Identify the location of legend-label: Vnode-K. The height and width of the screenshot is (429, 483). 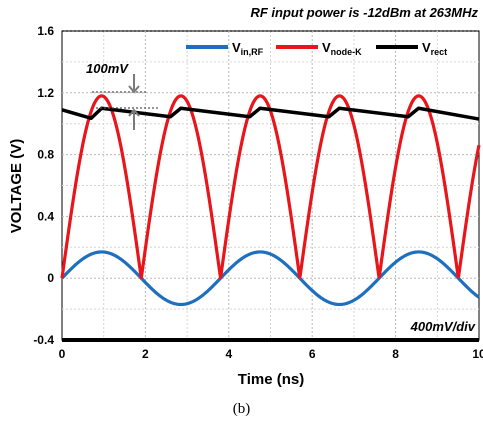
(342, 48).